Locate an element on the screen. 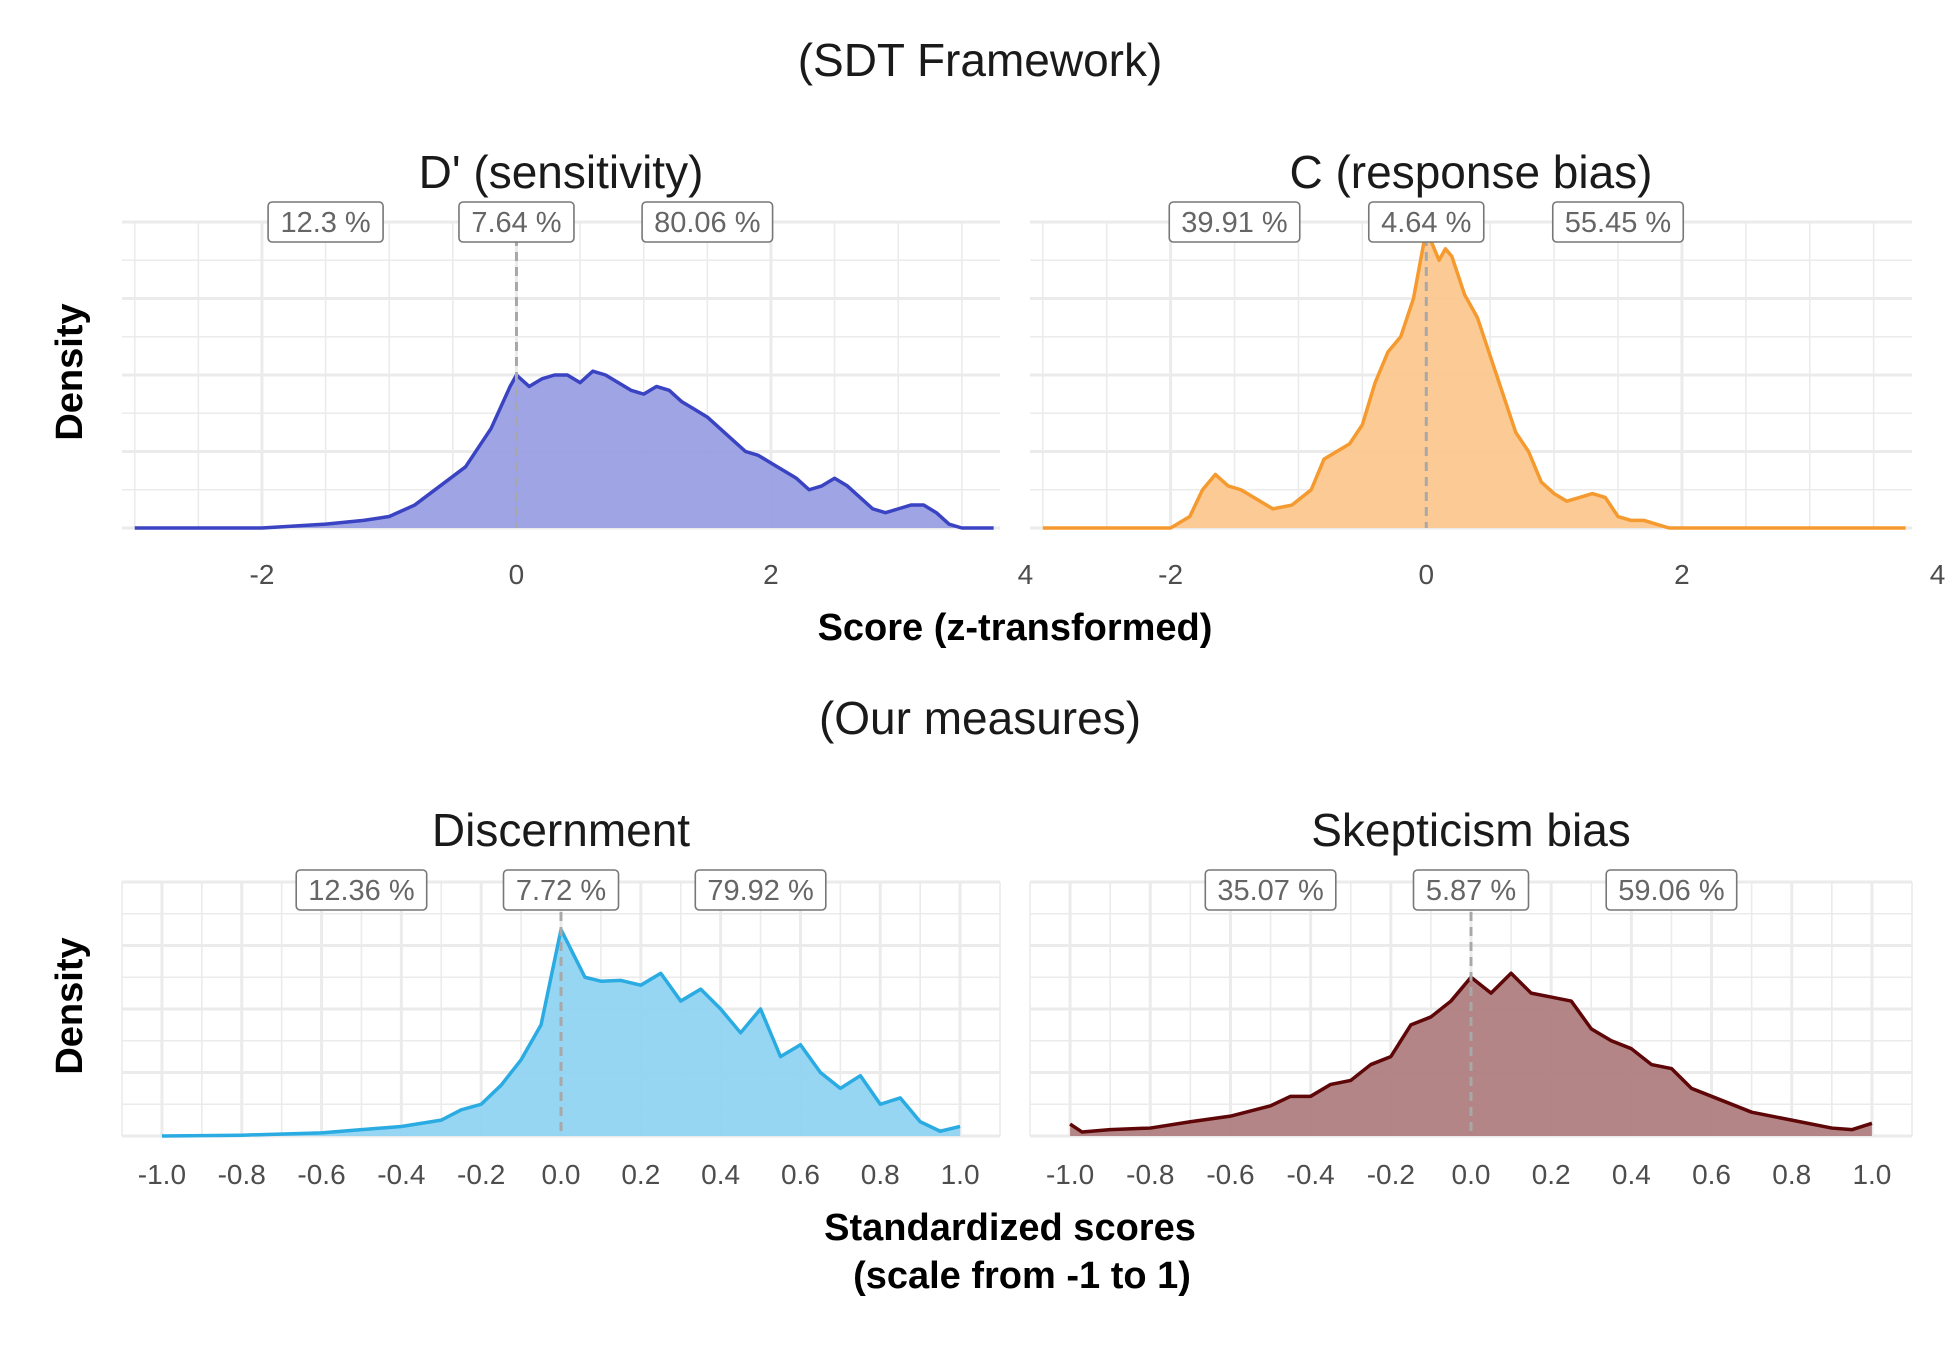 The width and height of the screenshot is (1950, 1350). region-label: 59.06 % is located at coordinates (1671, 890).